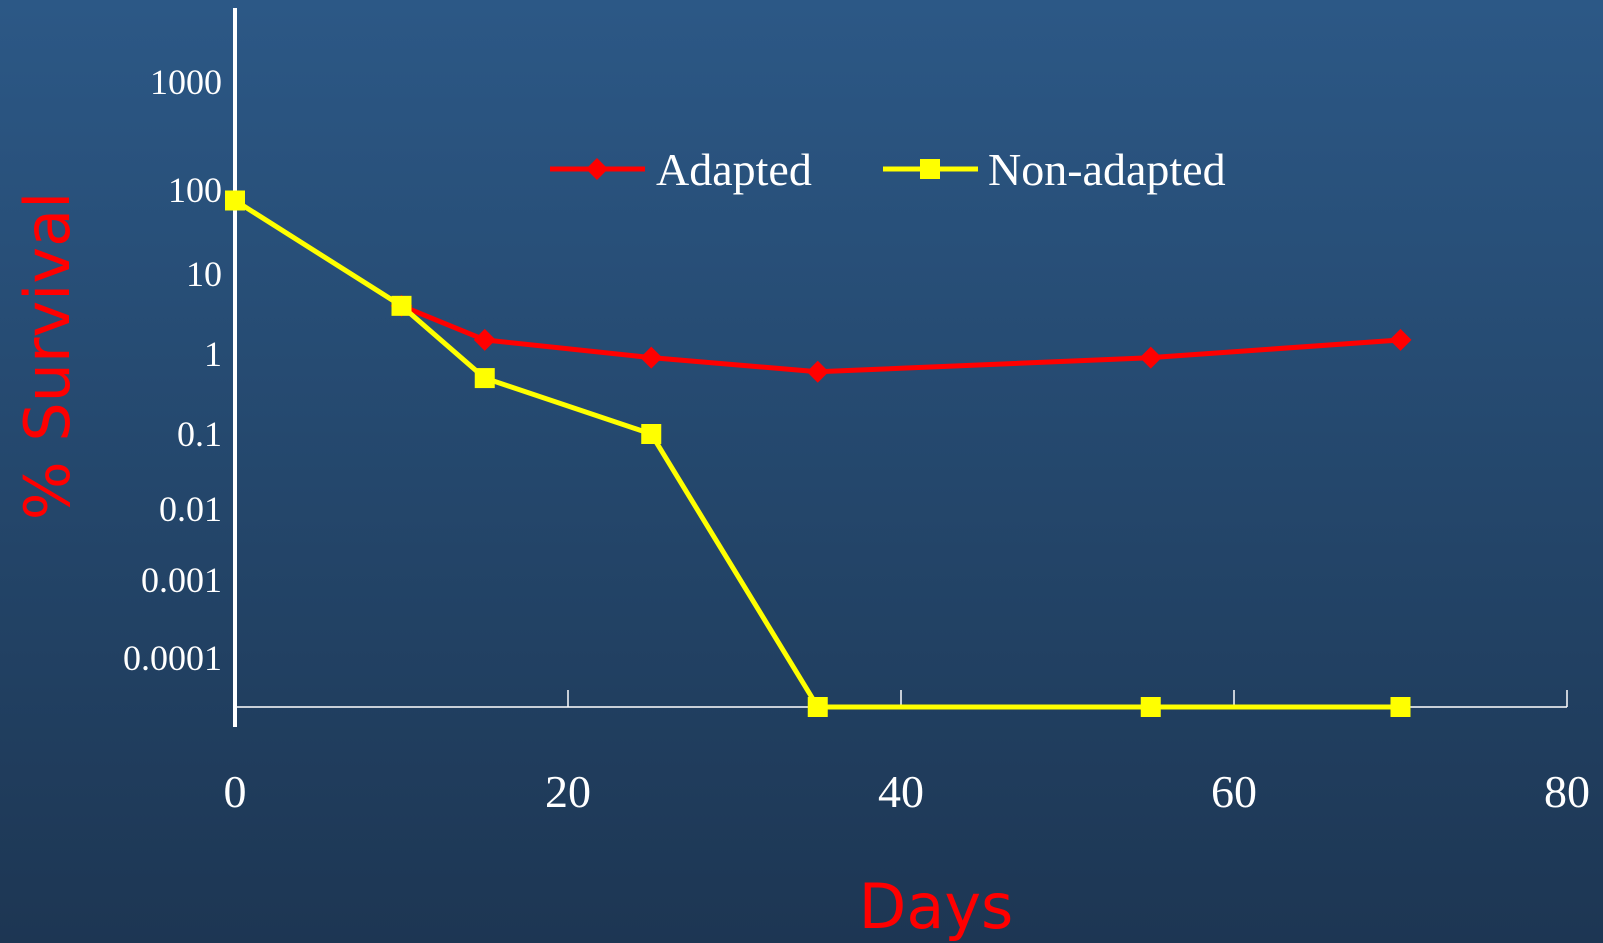 The height and width of the screenshot is (943, 1603). Describe the element at coordinates (1567, 791) in the screenshot. I see `x-tick-label: 80` at that location.